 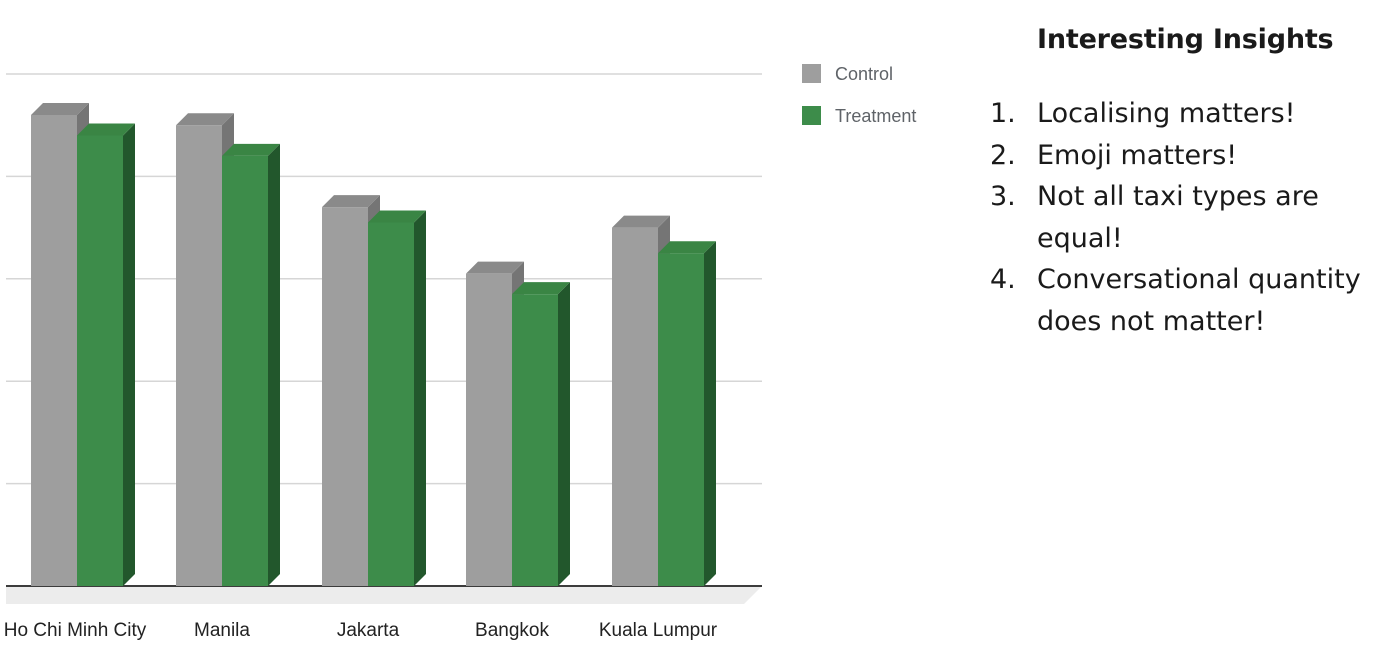 I want to click on insight-item: 2. Emoji matters!, so click(x=1194, y=156).